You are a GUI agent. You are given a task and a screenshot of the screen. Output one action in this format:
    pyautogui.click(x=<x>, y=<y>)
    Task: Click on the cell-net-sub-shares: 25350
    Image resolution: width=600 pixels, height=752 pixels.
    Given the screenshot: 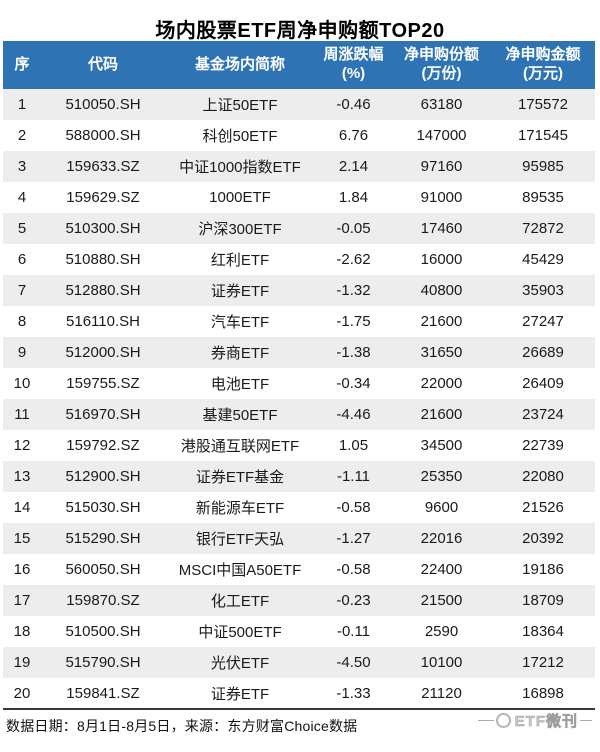 What is the action you would take?
    pyautogui.click(x=441, y=476)
    